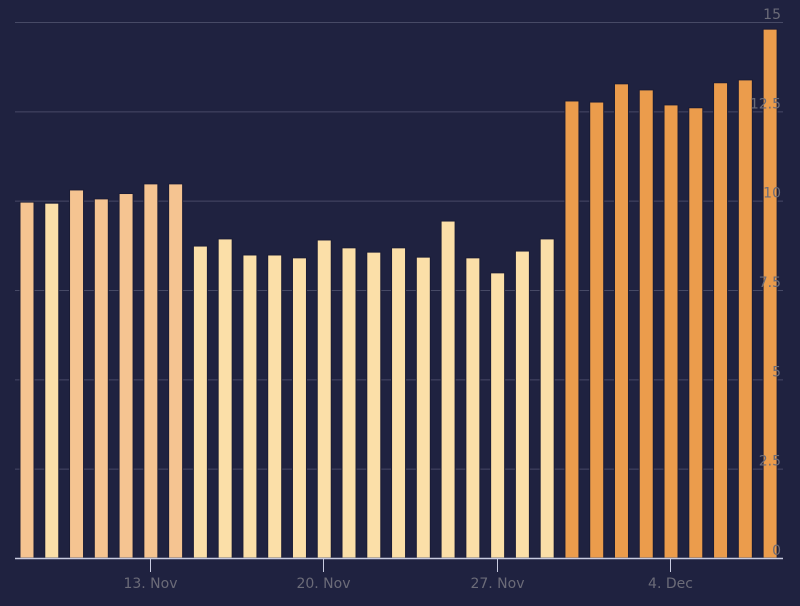 The width and height of the screenshot is (800, 606). I want to click on bar-7-dec, so click(745, 319).